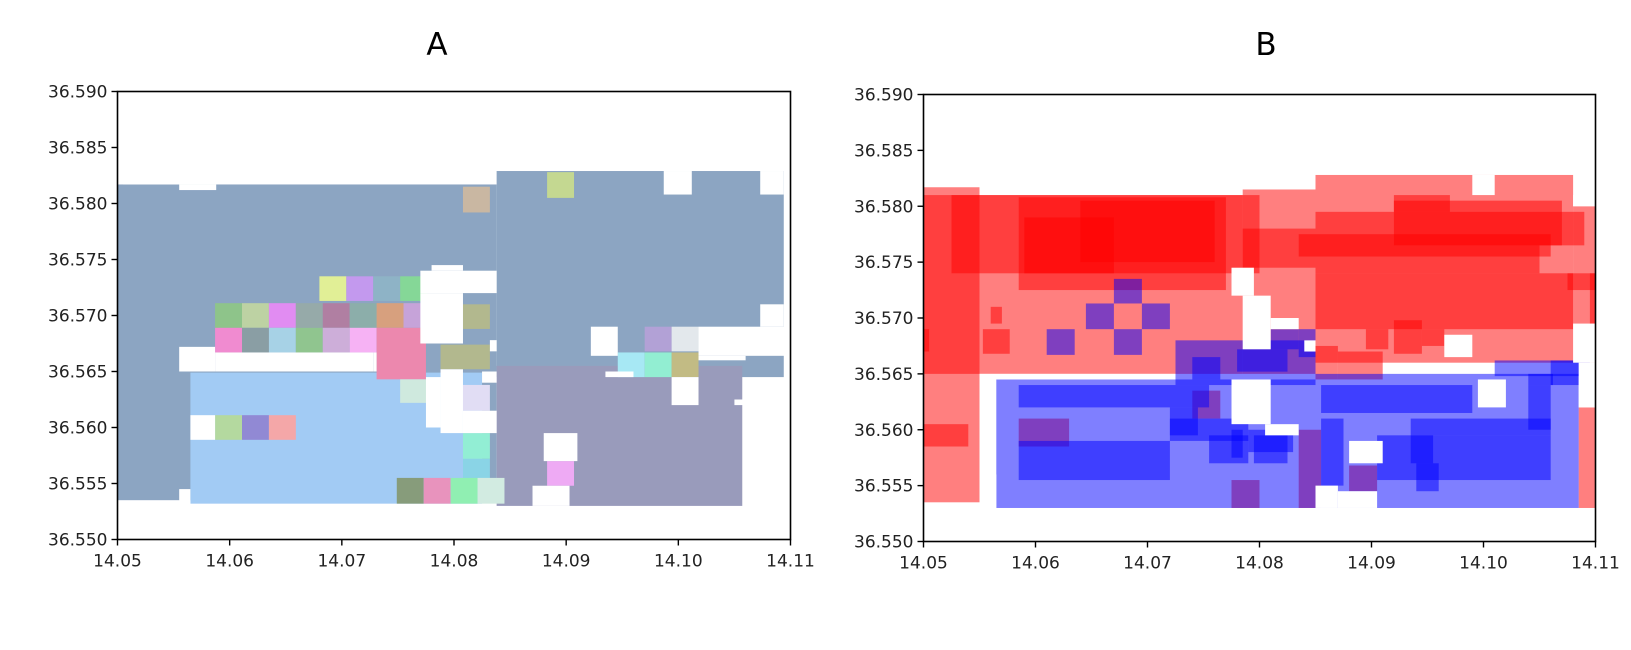 This screenshot has width=1631, height=650. What do you see at coordinates (77, 541) in the screenshot?
I see `panel-a-y-tick-label-0: 36.550` at bounding box center [77, 541].